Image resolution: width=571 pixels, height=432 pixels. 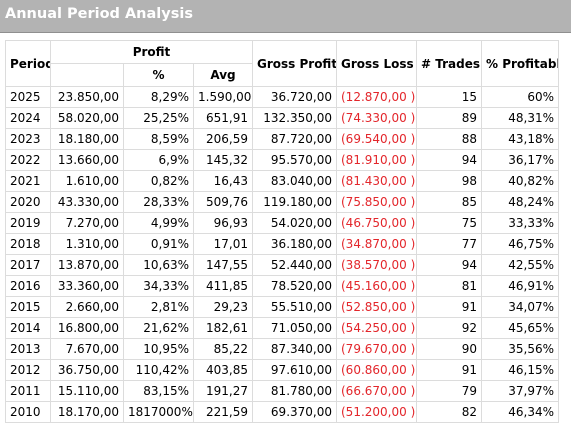 What do you see at coordinates (87, 244) in the screenshot?
I see `cell-profit: 1.310,00` at bounding box center [87, 244].